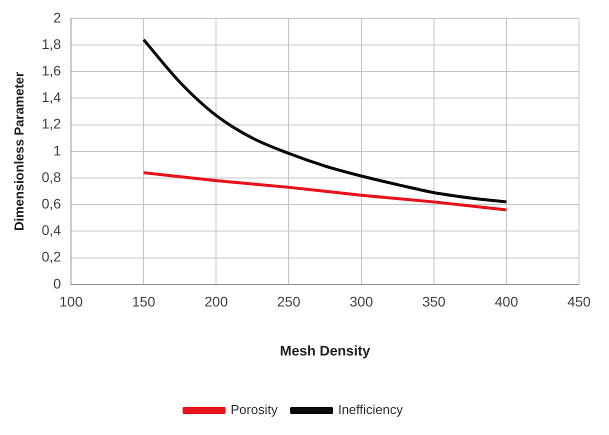  I want to click on x-tick-label: 200, so click(216, 302).